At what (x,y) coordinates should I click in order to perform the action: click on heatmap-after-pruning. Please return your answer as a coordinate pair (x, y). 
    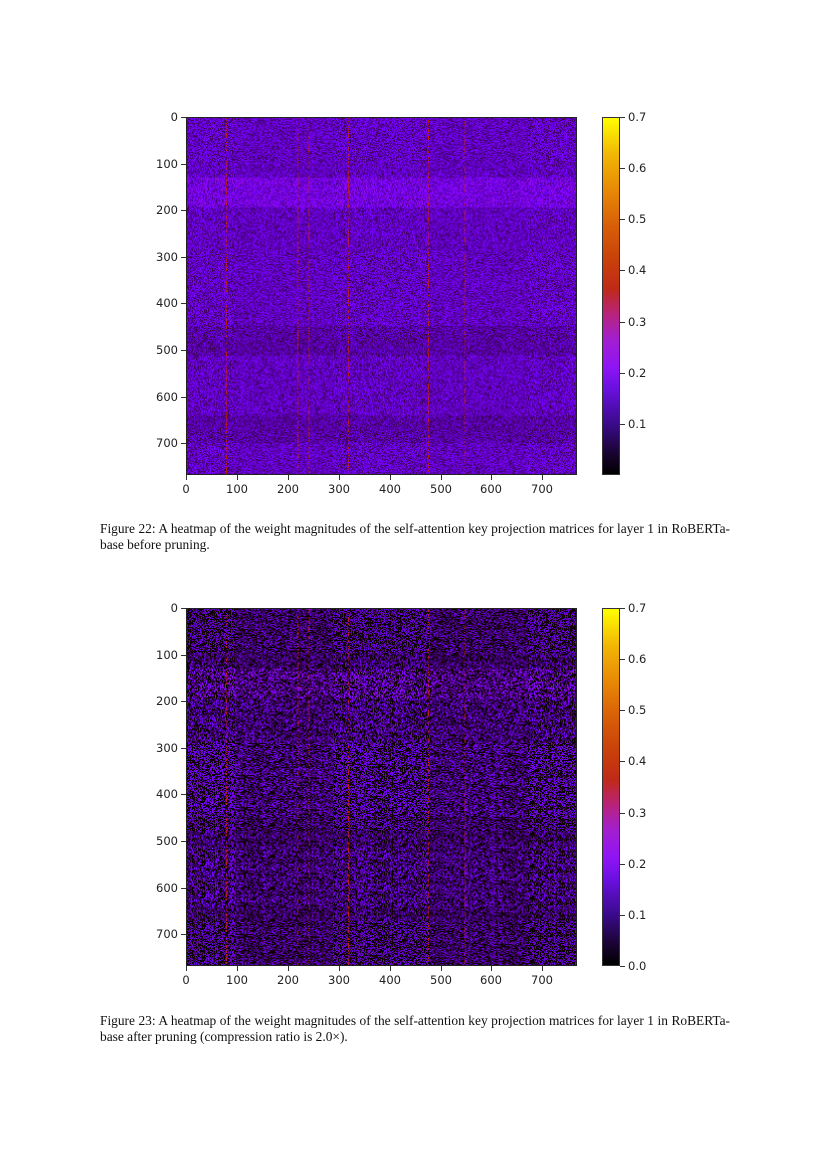
    Looking at the image, I should click on (381, 787).